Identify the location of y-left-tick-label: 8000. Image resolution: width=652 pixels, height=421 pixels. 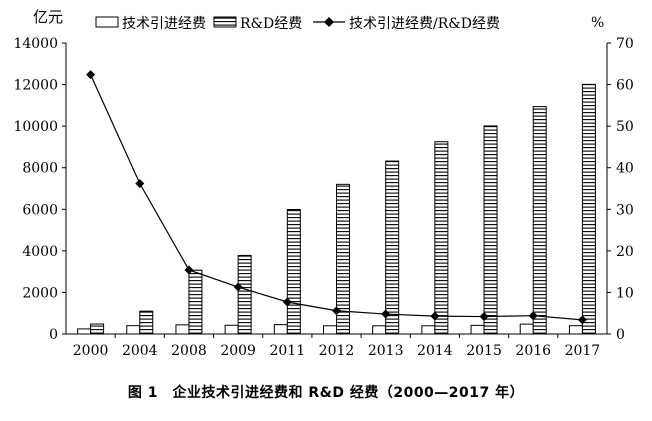
(40, 169).